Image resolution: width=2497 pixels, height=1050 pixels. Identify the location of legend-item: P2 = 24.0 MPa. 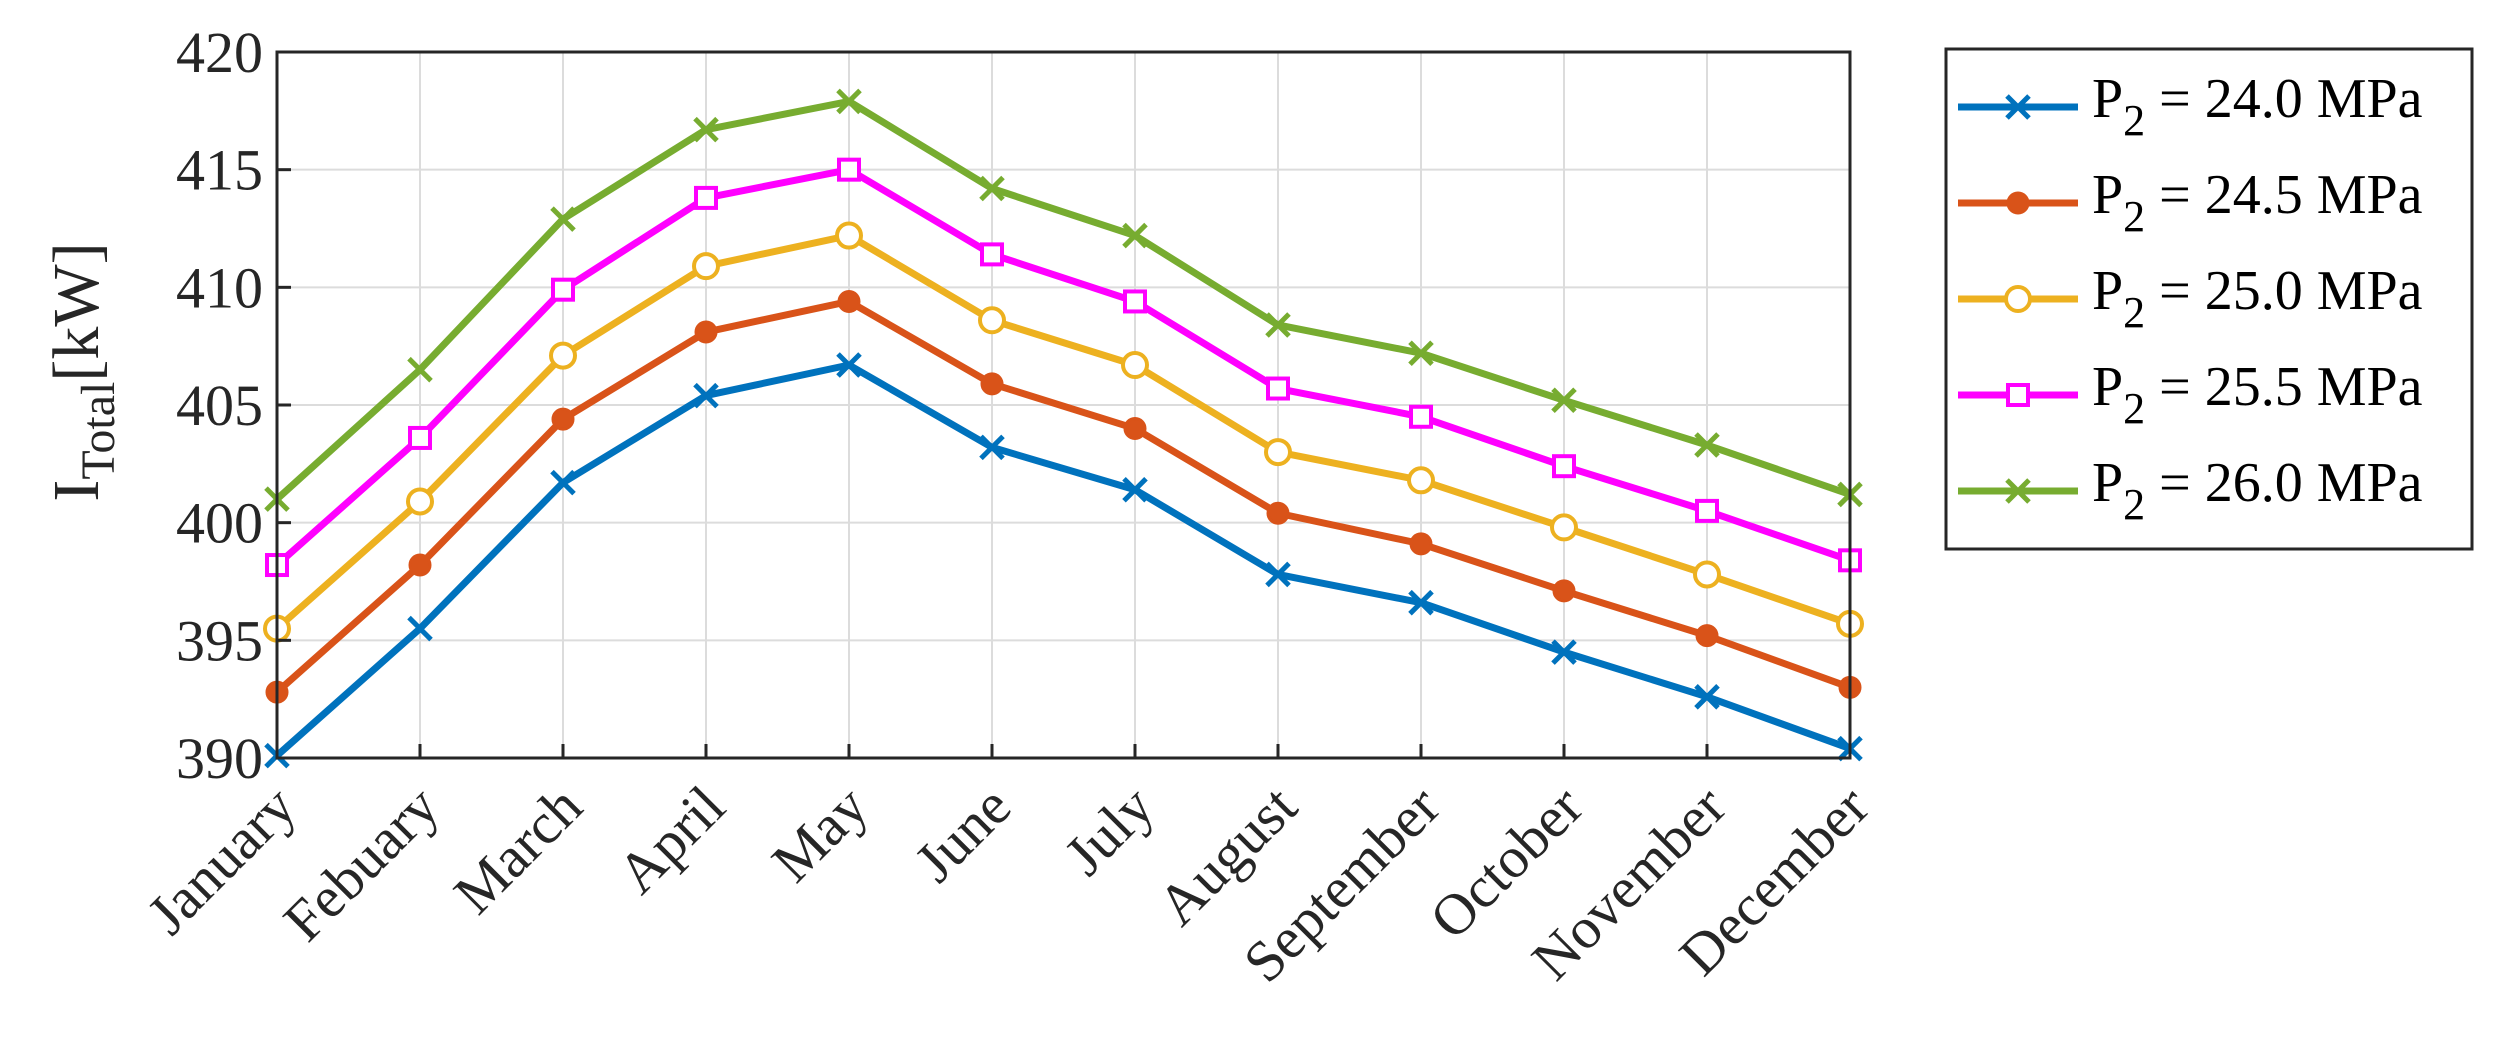
(2190, 106).